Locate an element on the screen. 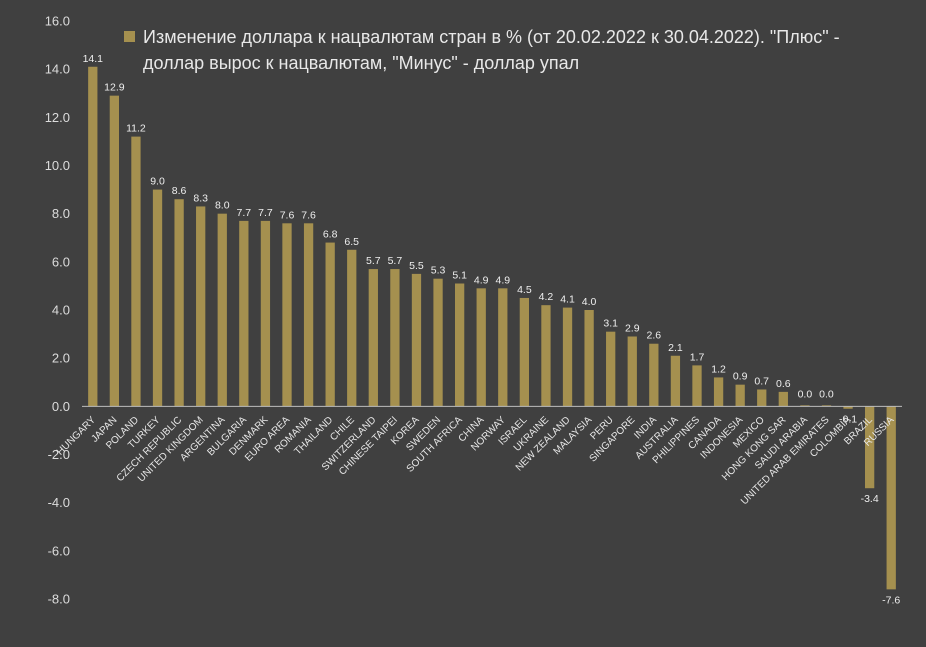 The height and width of the screenshot is (647, 926). bar-brazil is located at coordinates (869, 447).